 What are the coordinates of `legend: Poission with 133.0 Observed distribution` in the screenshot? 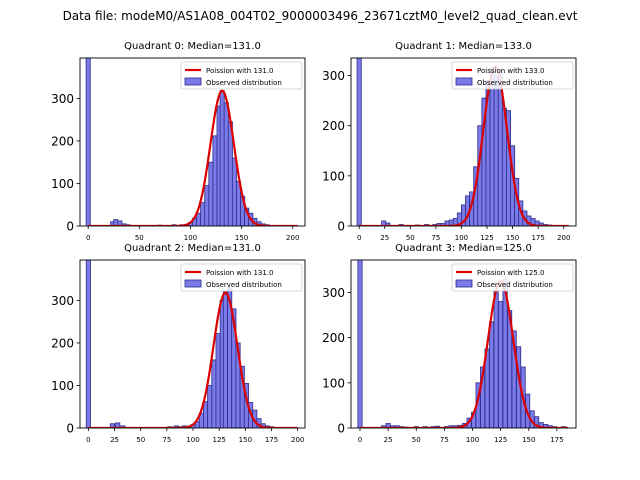 It's located at (512, 75).